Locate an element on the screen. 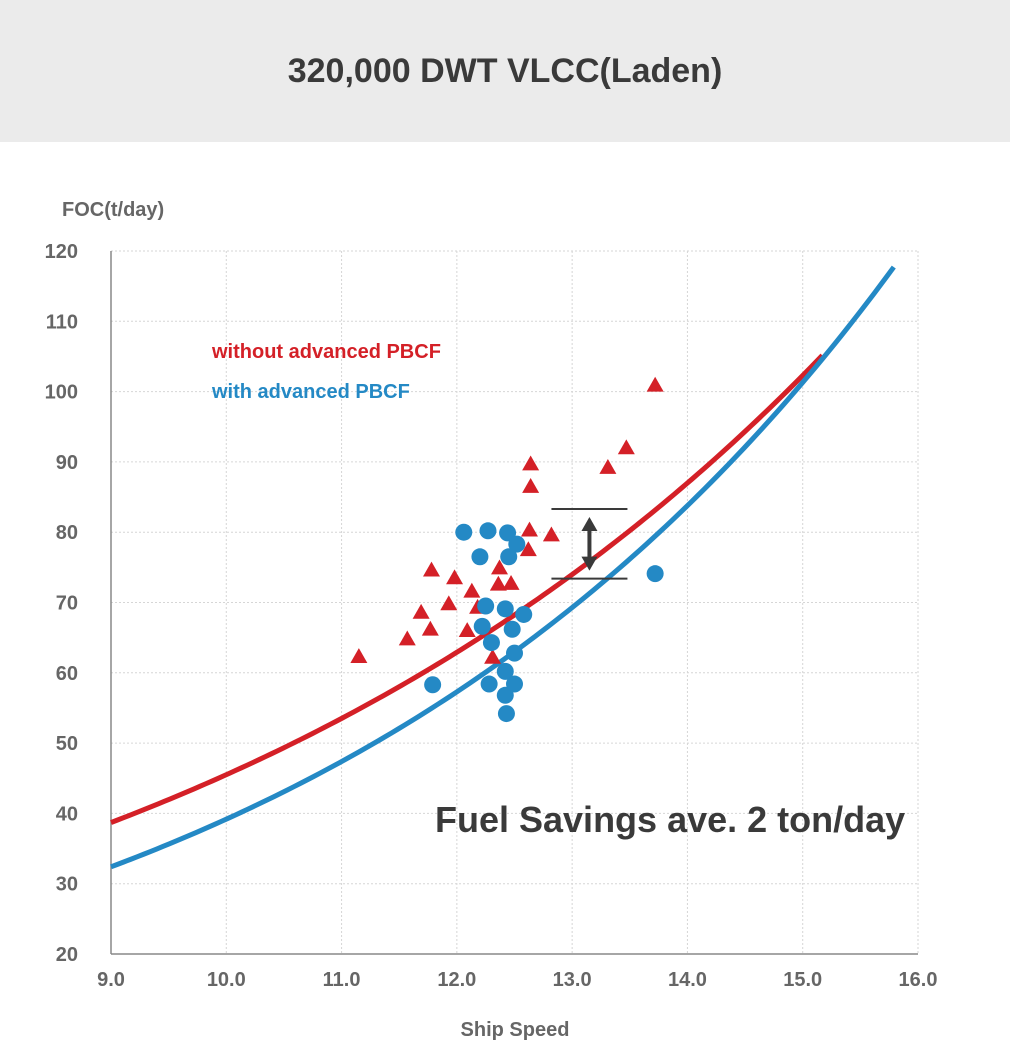 The height and width of the screenshot is (1040, 1010). y-tick-label: 50 is located at coordinates (67, 744).